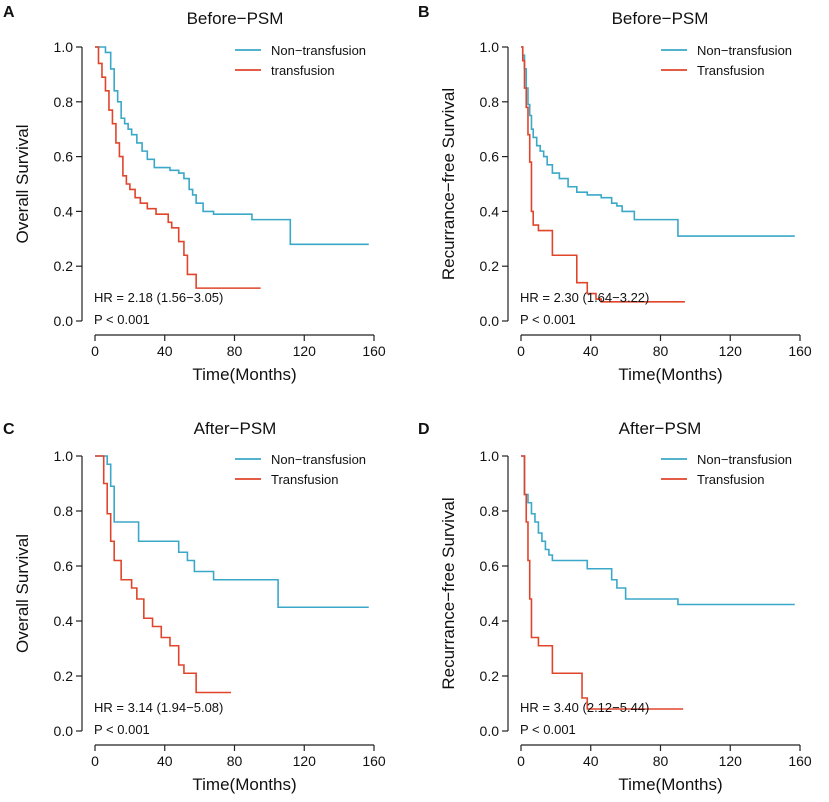 Image resolution: width=829 pixels, height=802 pixels. What do you see at coordinates (584, 297) in the screenshot?
I see `hazard-ratio-annotation: HR = 2.30 (1.64−3.22)` at bounding box center [584, 297].